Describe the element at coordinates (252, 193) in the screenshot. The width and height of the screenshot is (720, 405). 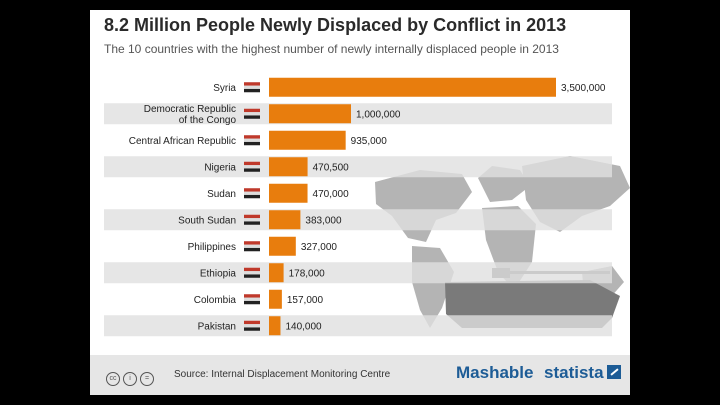
I see `sudan-flag` at that location.